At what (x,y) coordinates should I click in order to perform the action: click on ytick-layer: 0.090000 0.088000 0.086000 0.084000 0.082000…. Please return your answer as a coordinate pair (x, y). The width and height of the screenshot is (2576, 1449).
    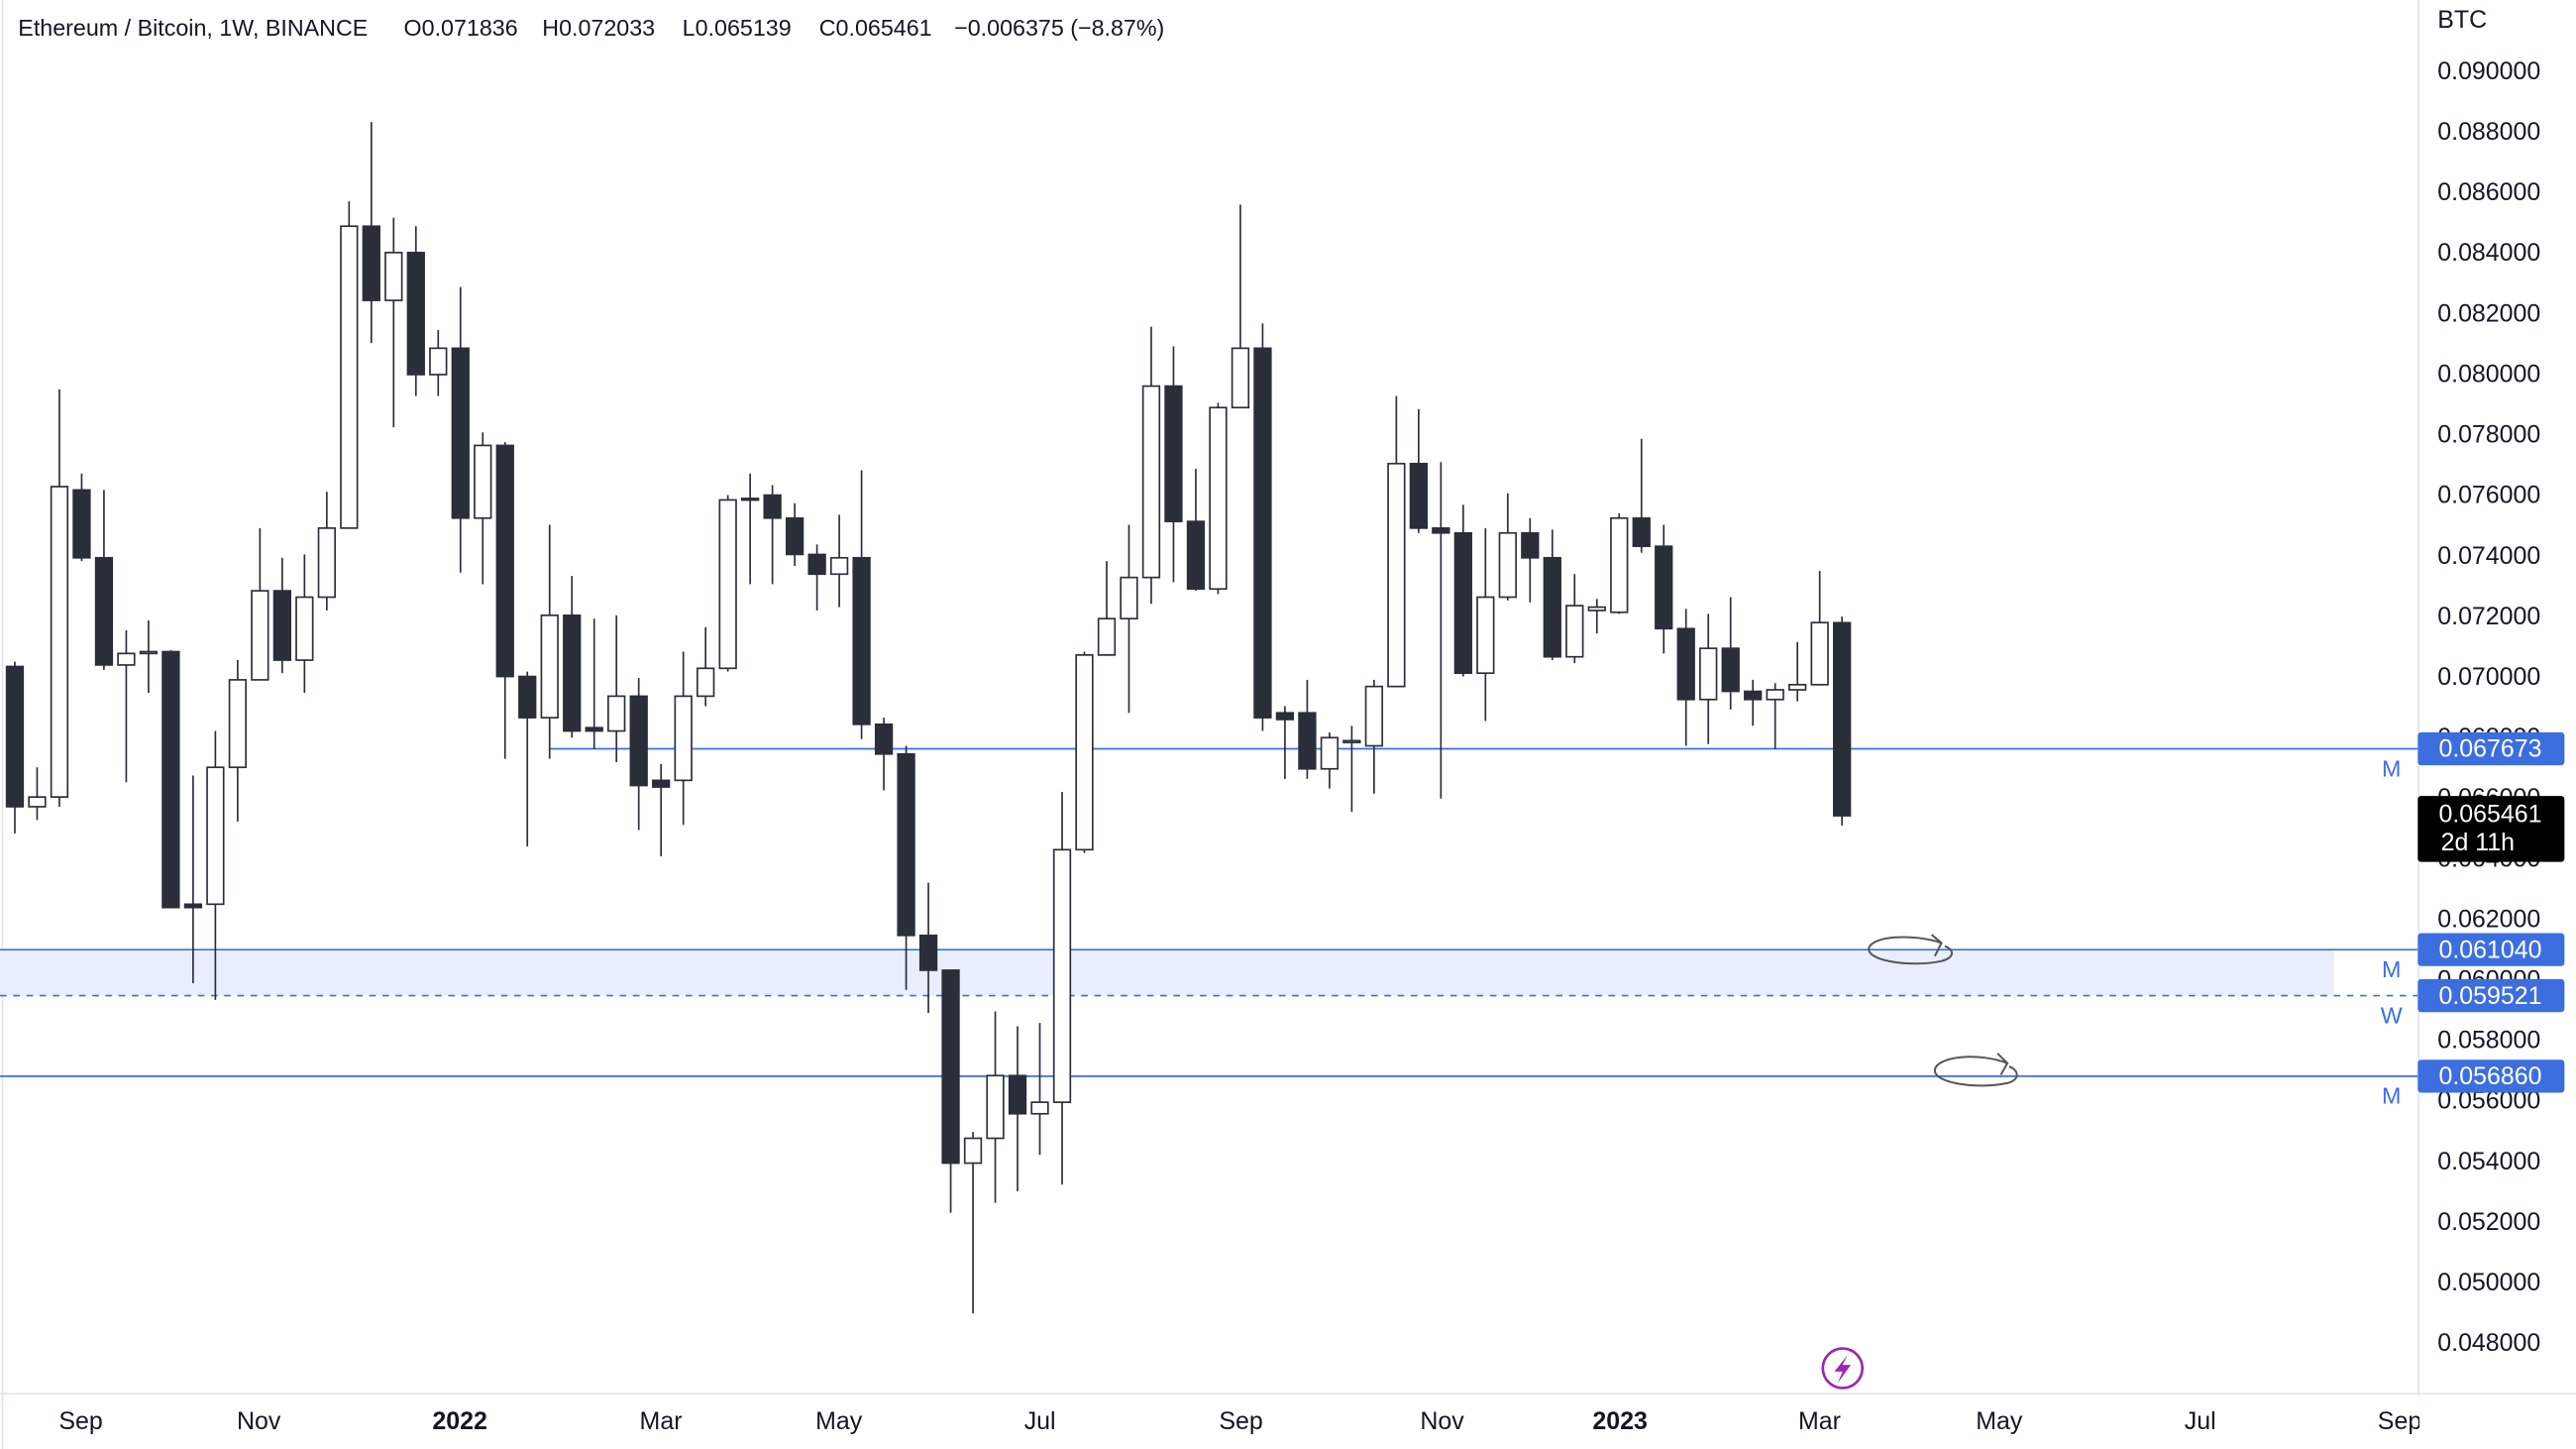
    Looking at the image, I should click on (2489, 707).